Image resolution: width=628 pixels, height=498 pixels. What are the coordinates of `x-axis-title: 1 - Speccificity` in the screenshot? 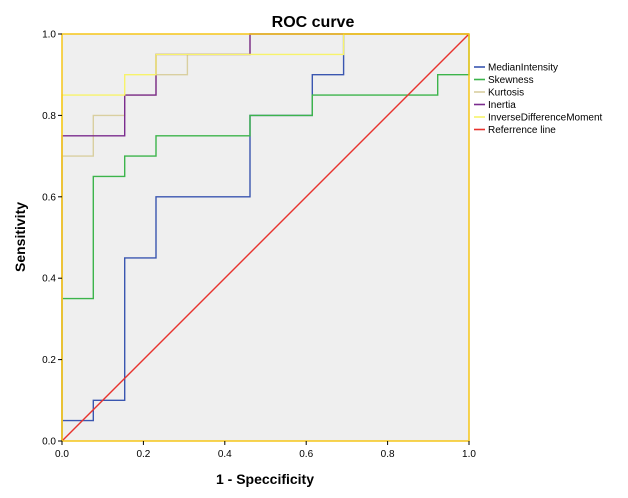 It's located at (265, 479).